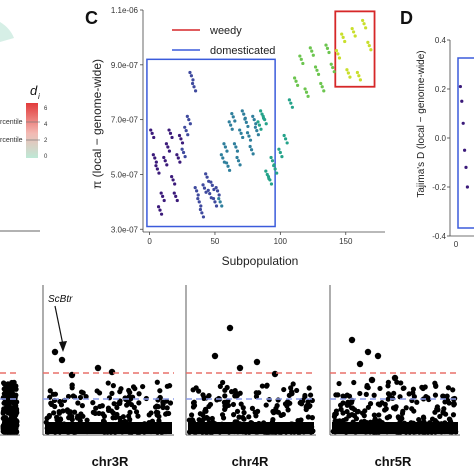  What do you see at coordinates (60, 299) in the screenshot?
I see `scbtr-annotation: ScBtr` at bounding box center [60, 299].